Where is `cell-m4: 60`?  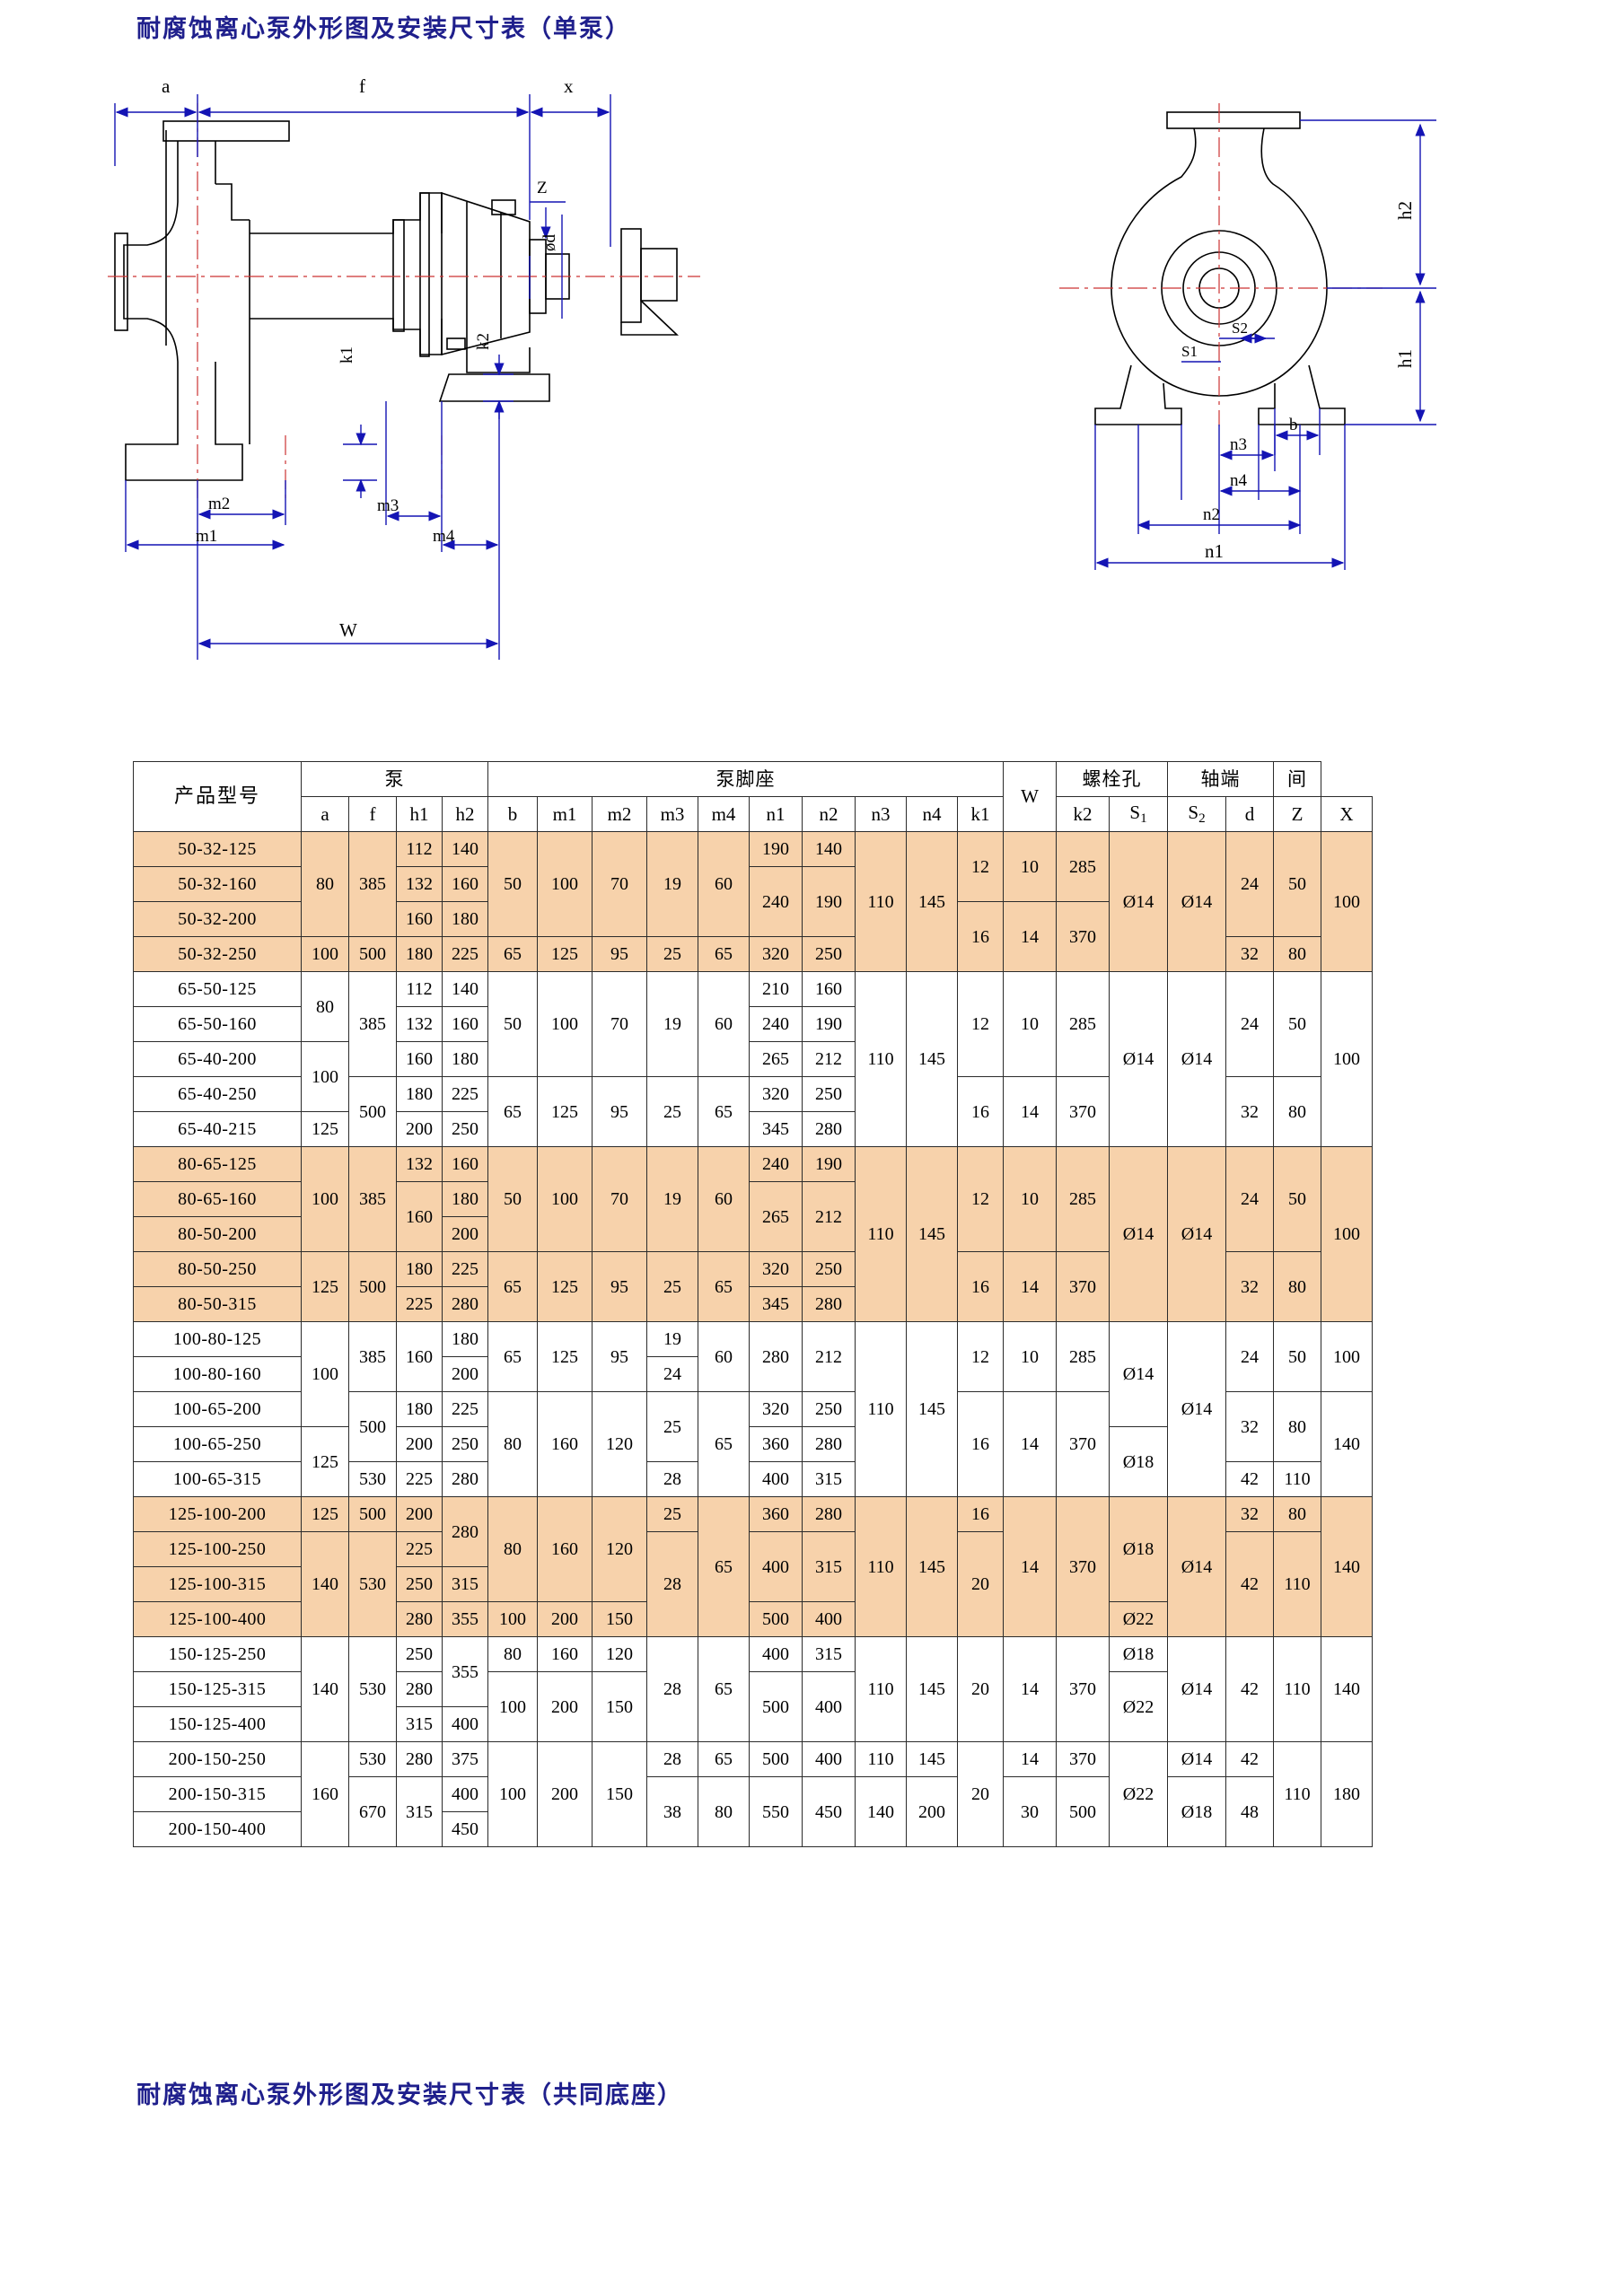 cell-m4: 60 is located at coordinates (724, 1199).